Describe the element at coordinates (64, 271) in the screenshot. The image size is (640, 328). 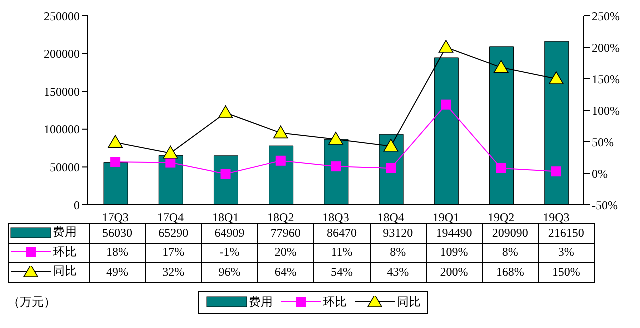
I see `legend-label: 同比` at that location.